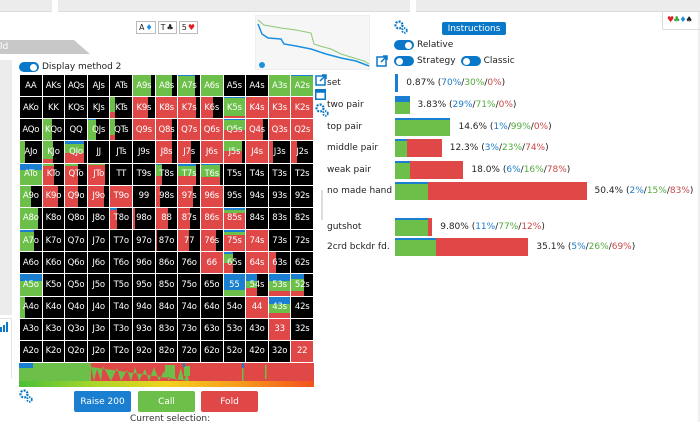  I want to click on hand-cell: T6s, so click(211, 174).